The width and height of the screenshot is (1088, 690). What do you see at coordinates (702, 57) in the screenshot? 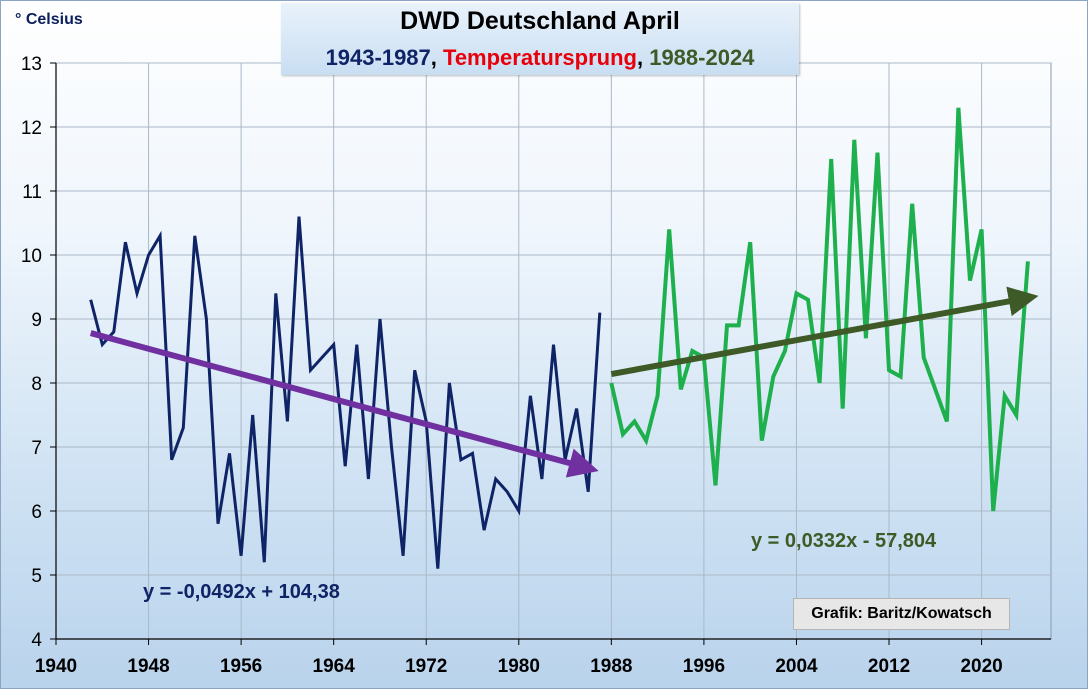
I see `subtitle-period-2: 1988-2024` at bounding box center [702, 57].